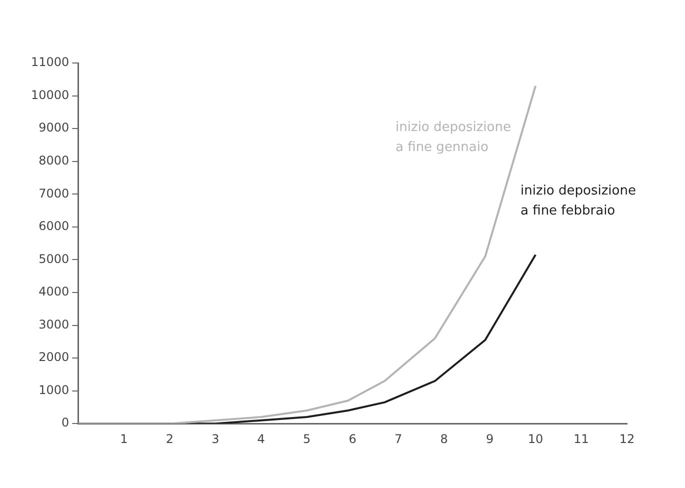 The image size is (685, 488). I want to click on y-tick-label: 11000, so click(50, 62).